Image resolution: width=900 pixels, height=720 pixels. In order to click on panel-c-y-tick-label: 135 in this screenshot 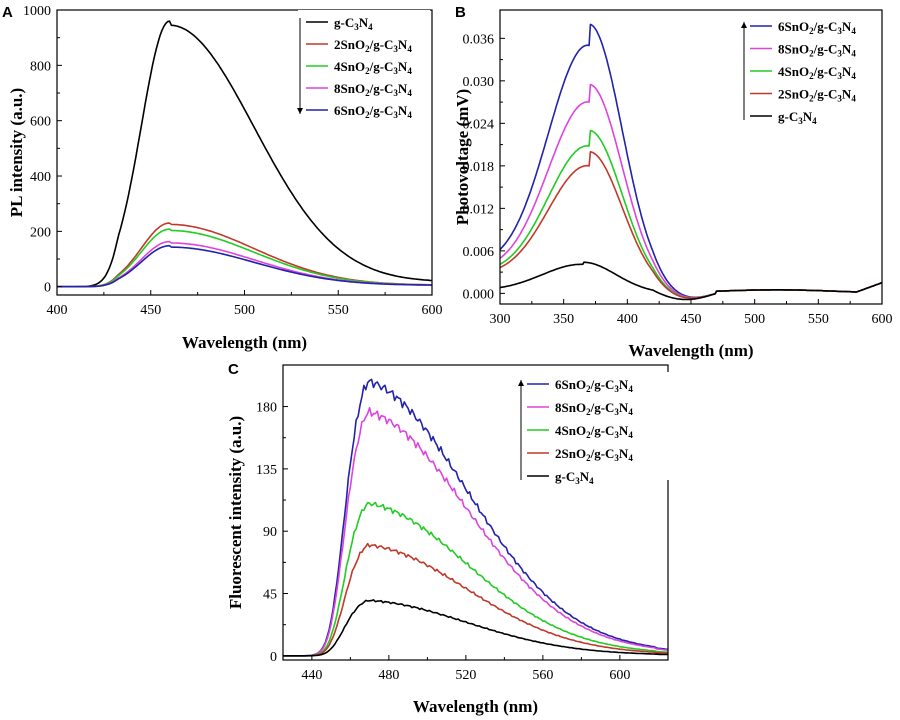, I will do `click(266, 470)`.